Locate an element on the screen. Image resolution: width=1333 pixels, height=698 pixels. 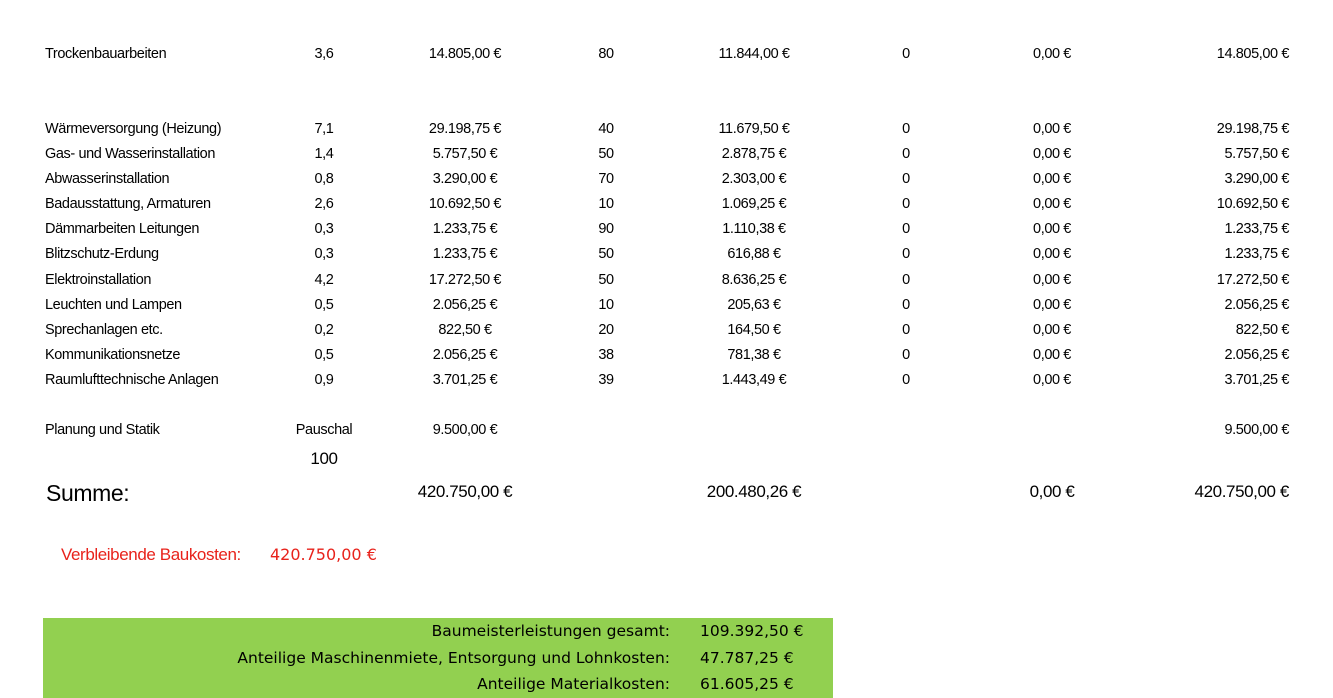
cell: 70 is located at coordinates (606, 179).